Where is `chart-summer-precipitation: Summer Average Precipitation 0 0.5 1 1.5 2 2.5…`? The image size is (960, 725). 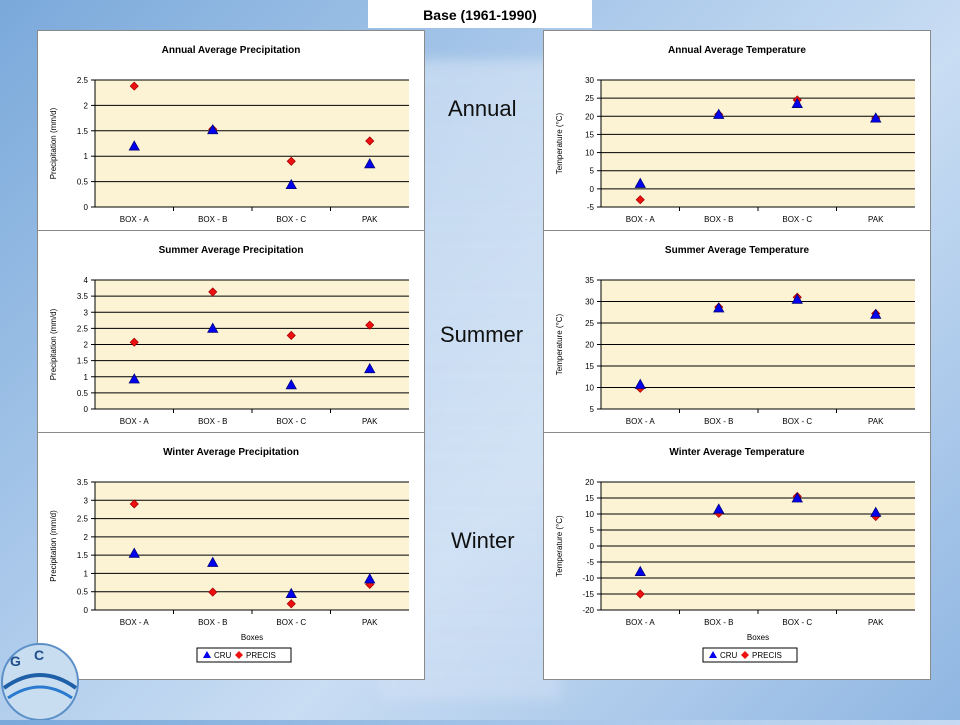 chart-summer-precipitation: Summer Average Precipitation 0 0.5 1 1.5 2 2.5… is located at coordinates (231, 332).